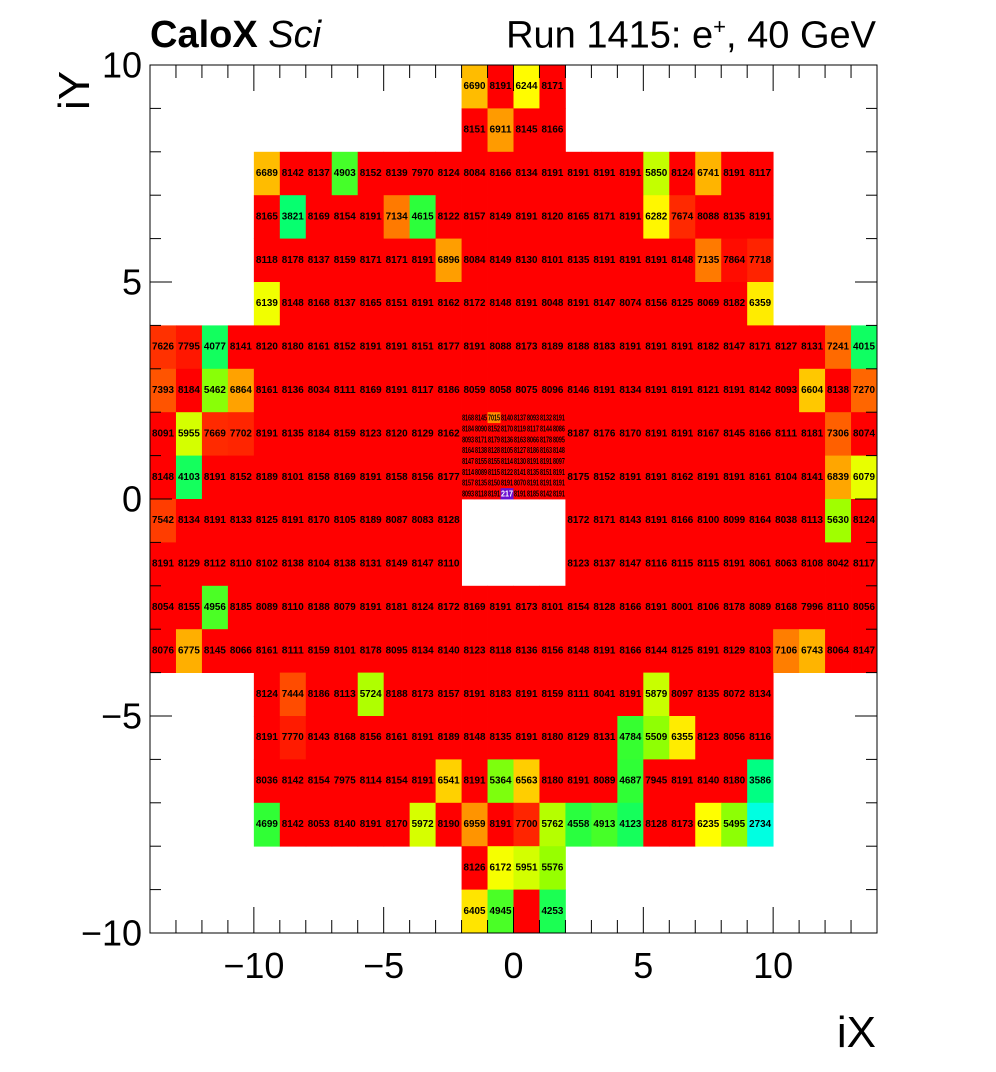  Describe the element at coordinates (552, 390) in the screenshot. I see `cell-value-label: 8096` at that location.